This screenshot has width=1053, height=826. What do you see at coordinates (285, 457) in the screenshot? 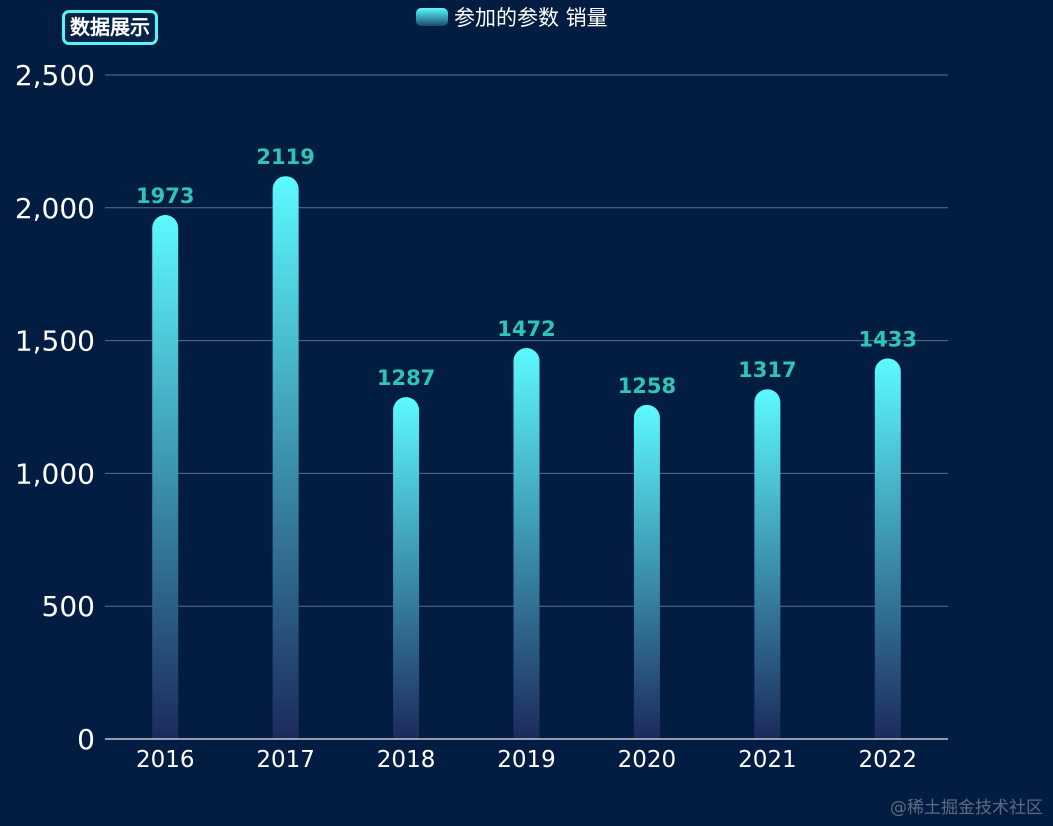
I see `bar-2017` at bounding box center [285, 457].